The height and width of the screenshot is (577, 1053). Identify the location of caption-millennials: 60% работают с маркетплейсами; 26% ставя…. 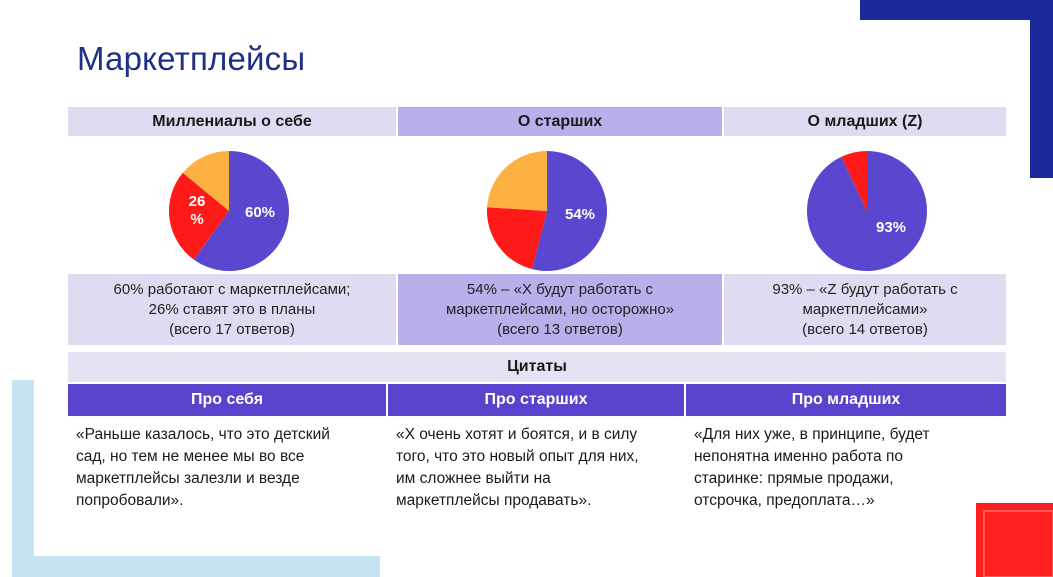
(232, 309).